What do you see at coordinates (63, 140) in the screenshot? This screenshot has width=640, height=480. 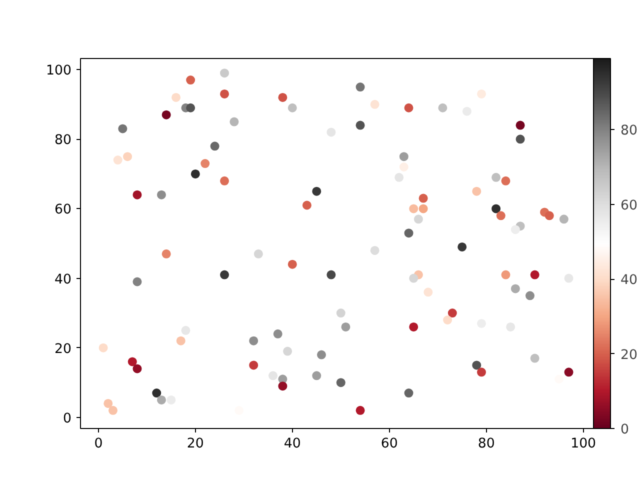 I see `y-tick-label: 80` at bounding box center [63, 140].